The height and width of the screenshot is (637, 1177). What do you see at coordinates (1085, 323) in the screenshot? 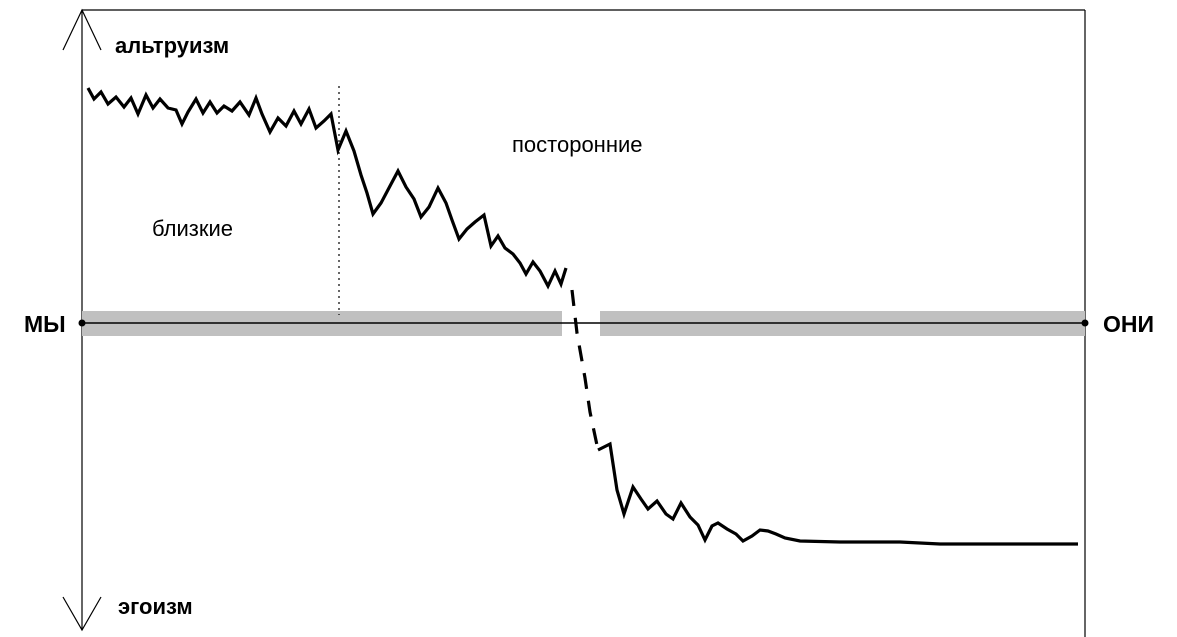
I see `axis-endpoint-right` at bounding box center [1085, 323].